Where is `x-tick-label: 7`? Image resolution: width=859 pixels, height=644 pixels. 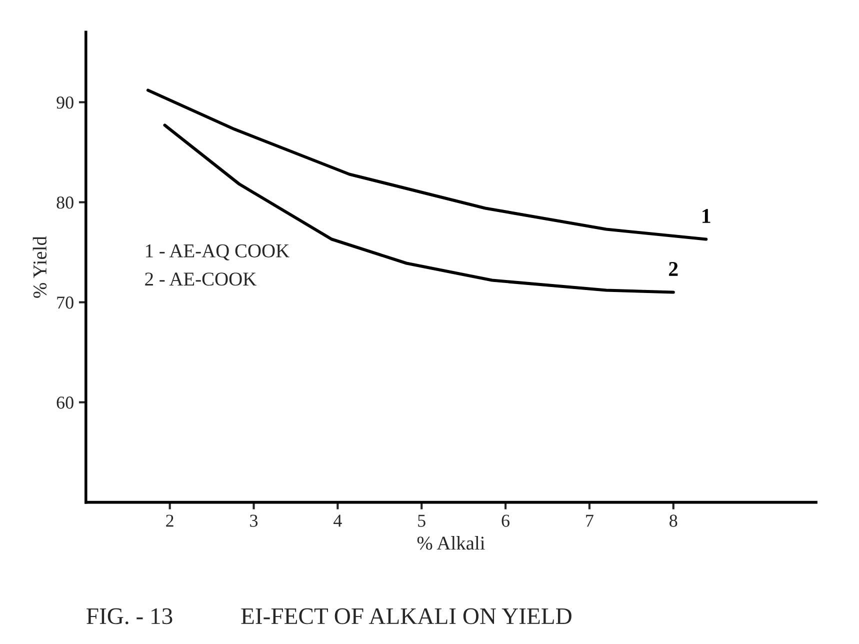 x-tick-label: 7 is located at coordinates (590, 520).